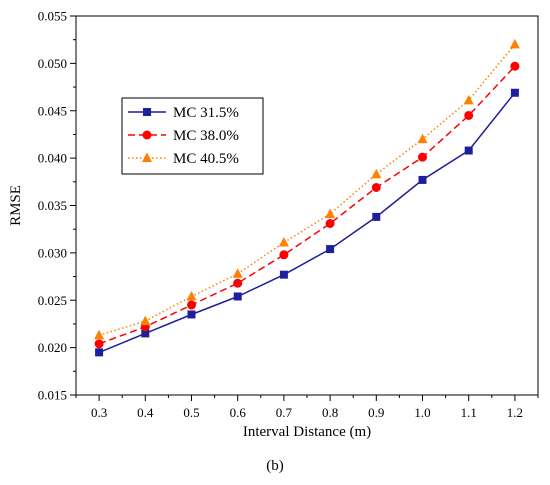  I want to click on x-tick-label: 0.5, so click(191, 412).